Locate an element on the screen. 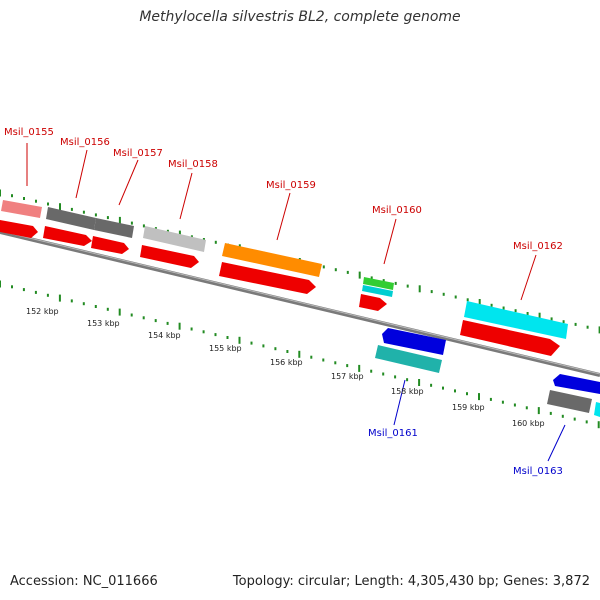  gene-label-msil-0156: Msil_0156 is located at coordinates (85, 142).